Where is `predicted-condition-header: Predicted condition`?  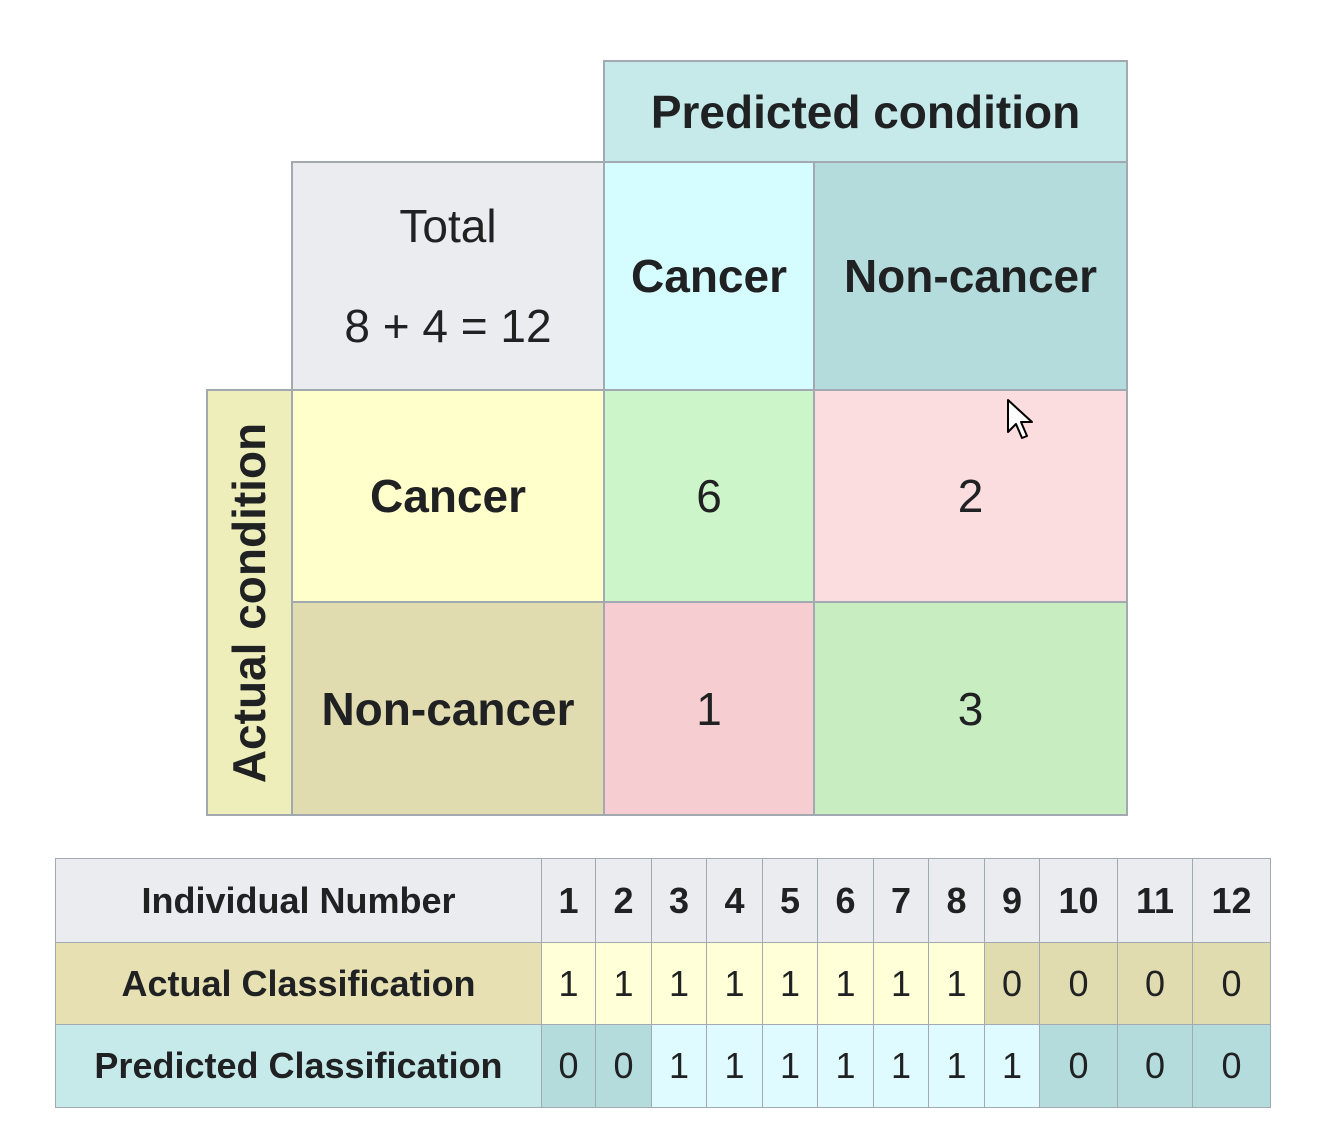 predicted-condition-header: Predicted condition is located at coordinates (865, 111).